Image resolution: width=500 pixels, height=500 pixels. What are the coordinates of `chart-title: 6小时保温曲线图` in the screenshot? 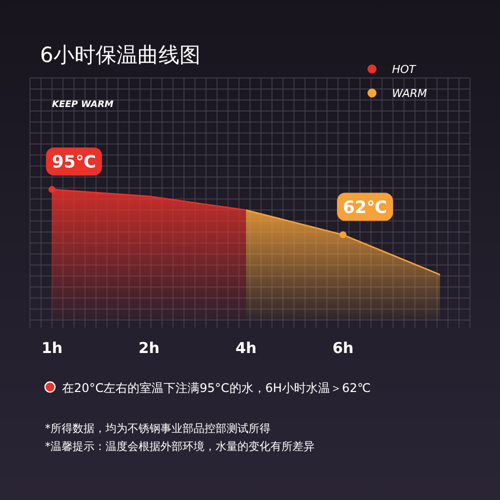 It's located at (120, 55).